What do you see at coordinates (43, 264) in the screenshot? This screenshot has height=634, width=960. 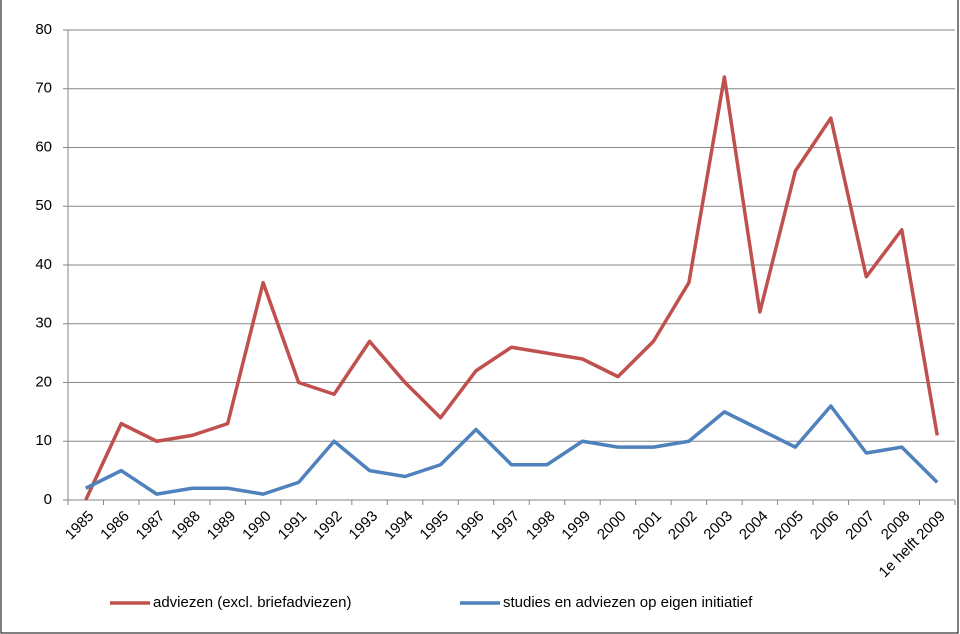 I see `y-tick-label: 40` at bounding box center [43, 264].